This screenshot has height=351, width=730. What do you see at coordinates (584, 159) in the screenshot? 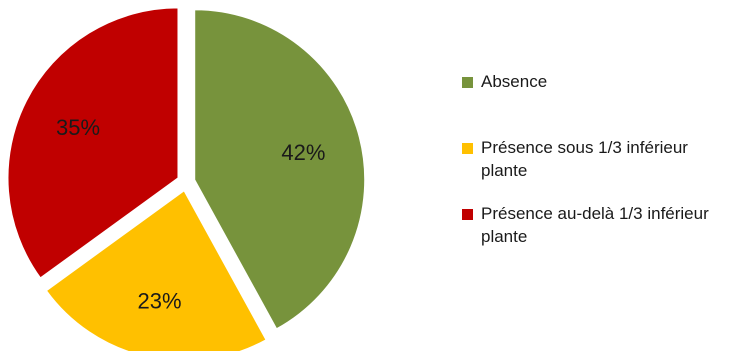
I see `legend-label-presence-sous: Présence sous 1/3 inférieur plante` at bounding box center [584, 159].